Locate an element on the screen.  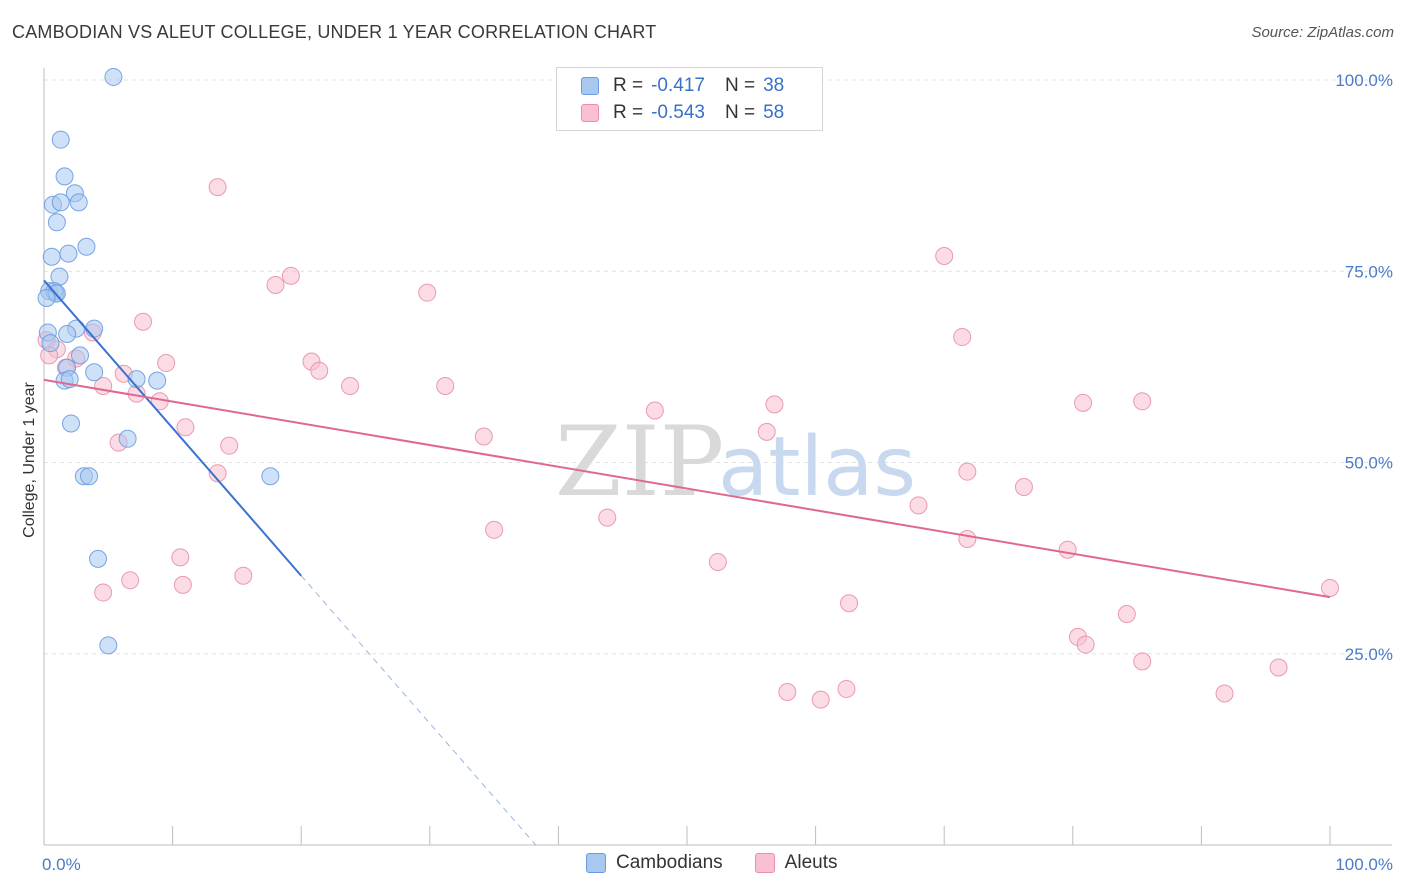
trend-line-cambodians is located at coordinates (172, 428).